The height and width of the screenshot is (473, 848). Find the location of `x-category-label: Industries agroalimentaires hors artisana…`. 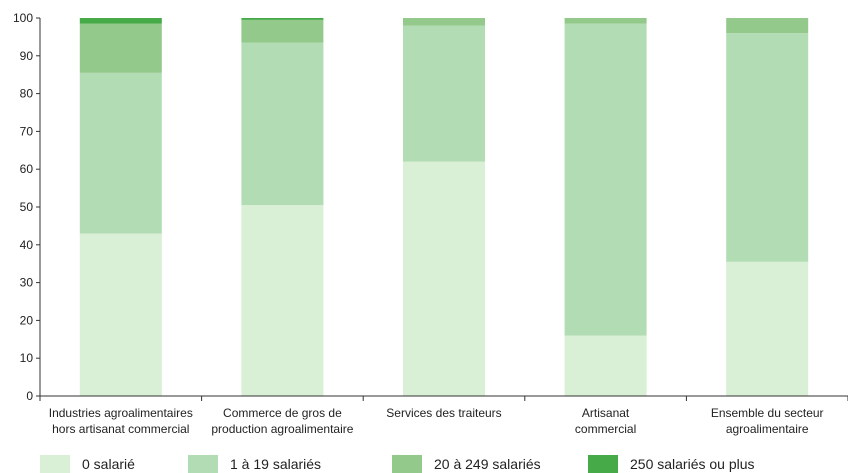

x-category-label: Industries agroalimentaires hors artisana… is located at coordinates (121, 421).